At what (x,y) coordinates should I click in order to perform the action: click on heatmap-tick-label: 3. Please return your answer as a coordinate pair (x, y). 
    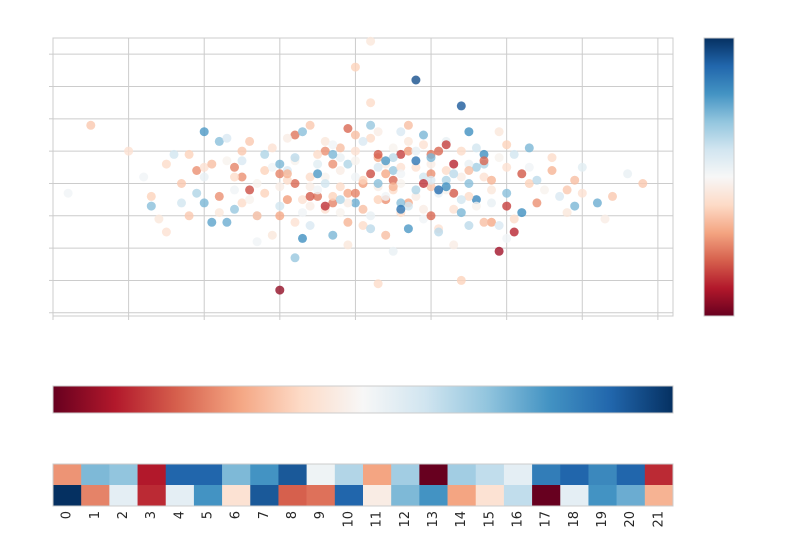
    Looking at the image, I should click on (151, 515).